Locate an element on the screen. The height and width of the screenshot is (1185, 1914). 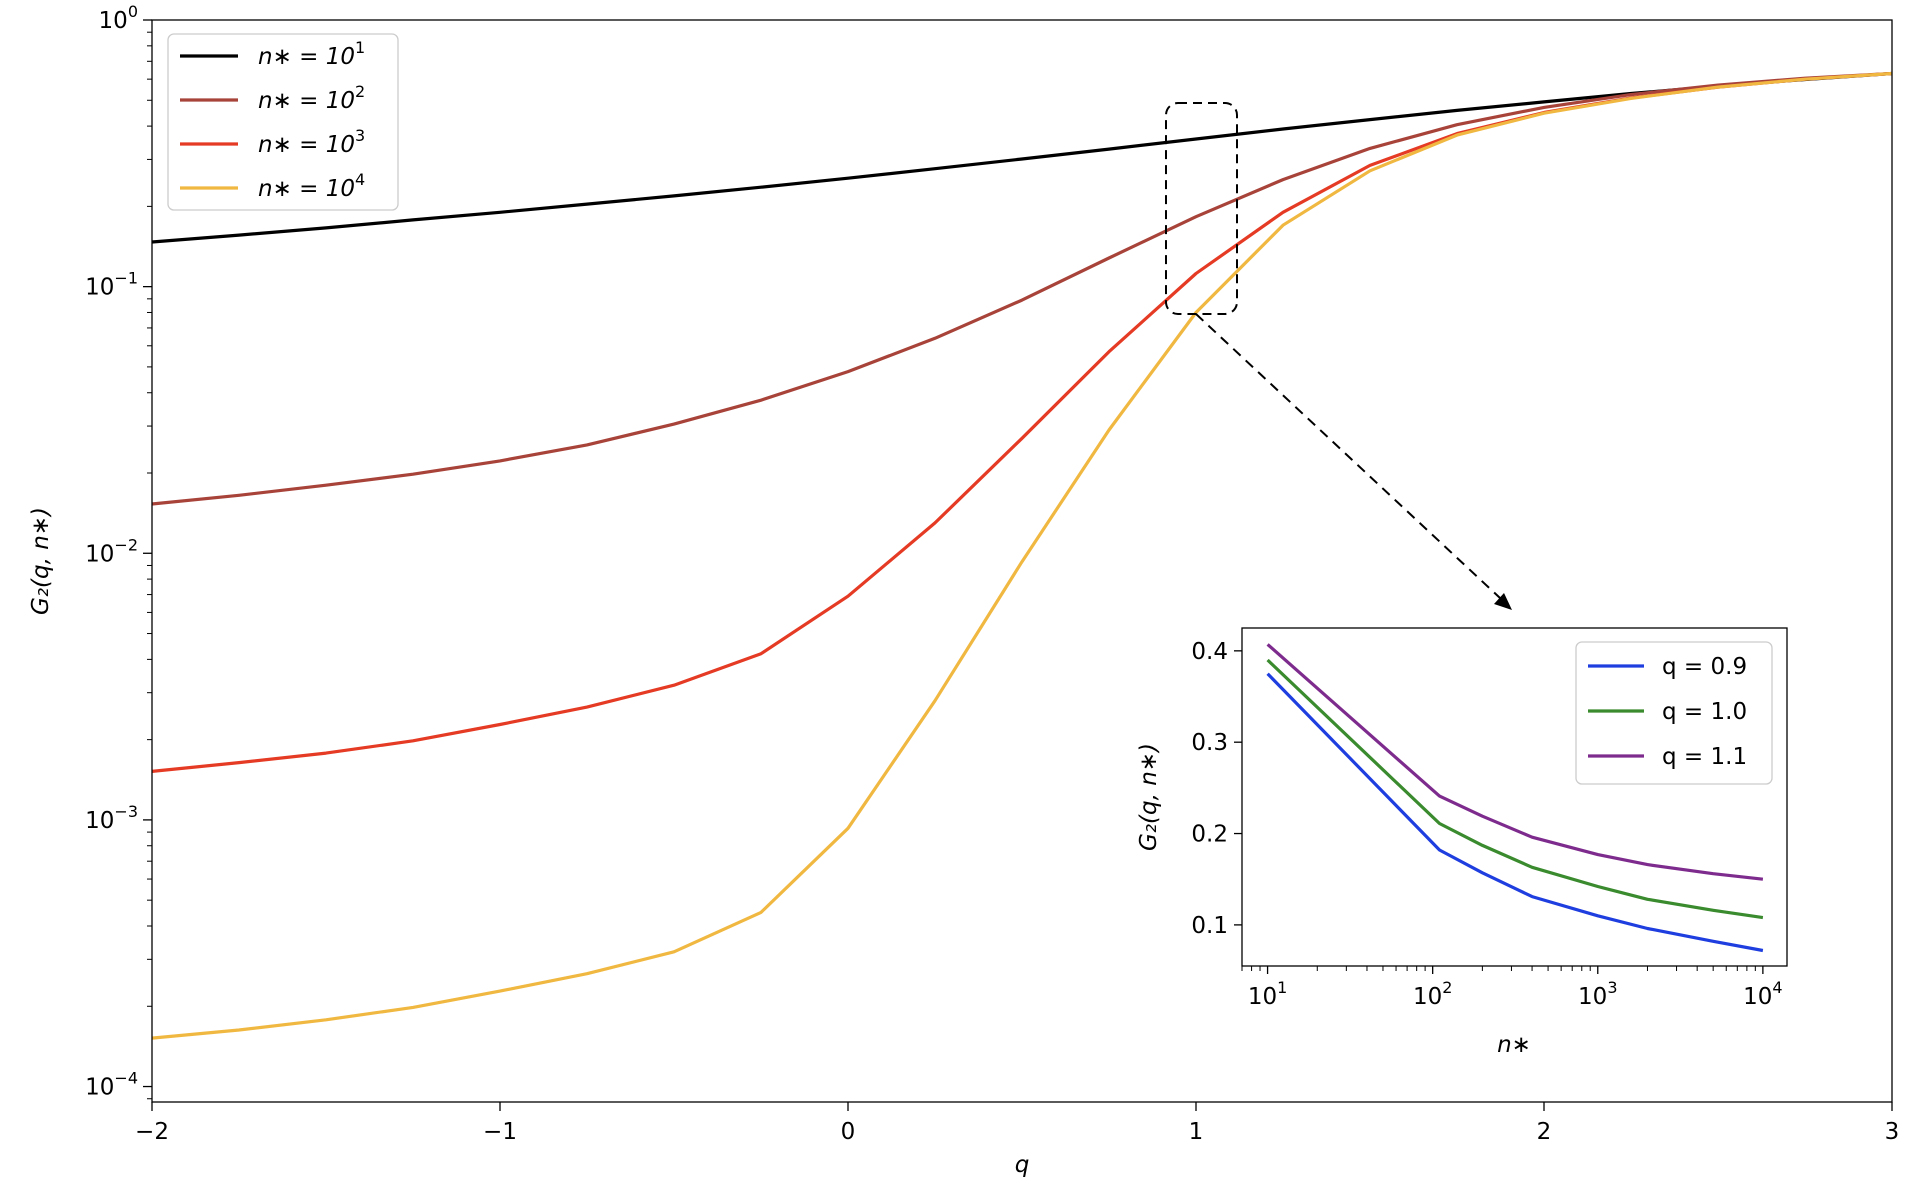
main-x-tick-label: 3 is located at coordinates (1892, 1132).